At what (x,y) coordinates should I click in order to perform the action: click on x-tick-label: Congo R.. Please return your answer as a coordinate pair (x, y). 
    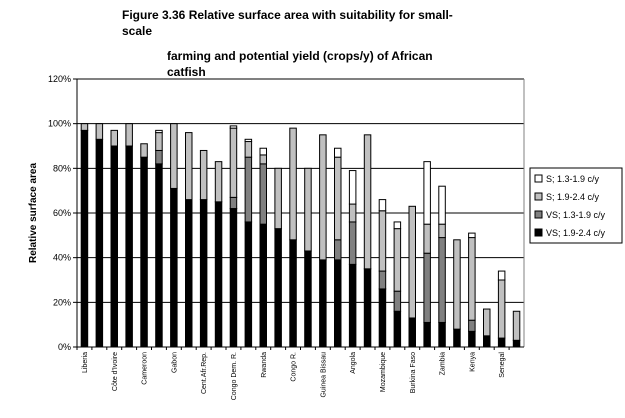
    Looking at the image, I should click on (294, 367).